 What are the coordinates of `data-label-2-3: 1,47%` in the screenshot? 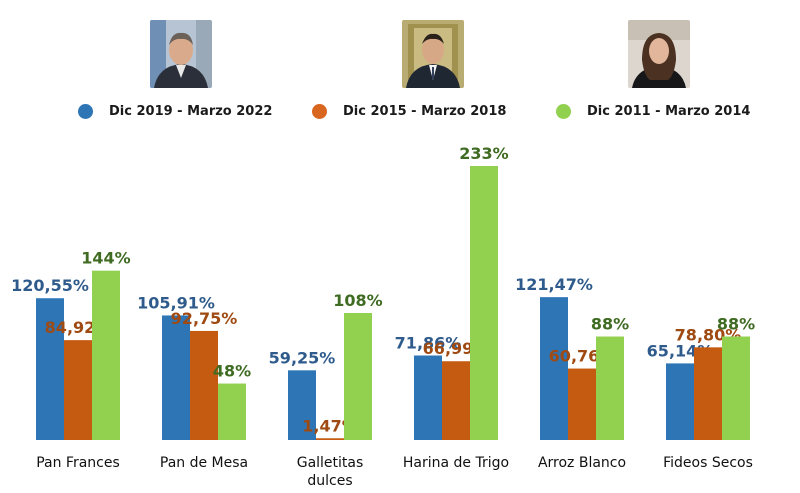 It's located at (330, 425).